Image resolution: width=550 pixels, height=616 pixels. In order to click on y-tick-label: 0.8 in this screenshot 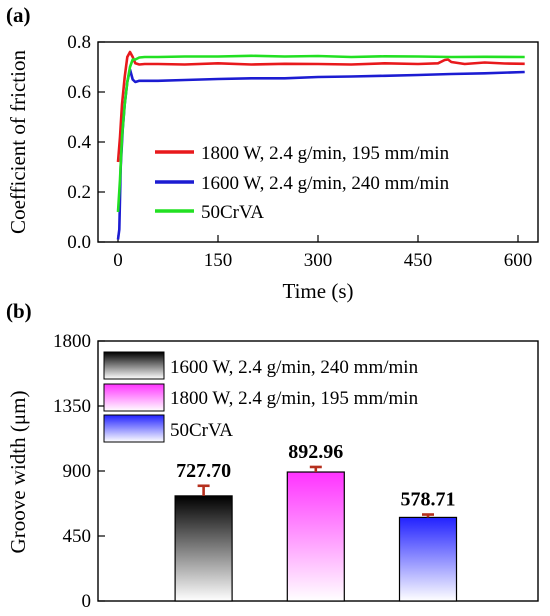, I will do `click(79, 42)`.